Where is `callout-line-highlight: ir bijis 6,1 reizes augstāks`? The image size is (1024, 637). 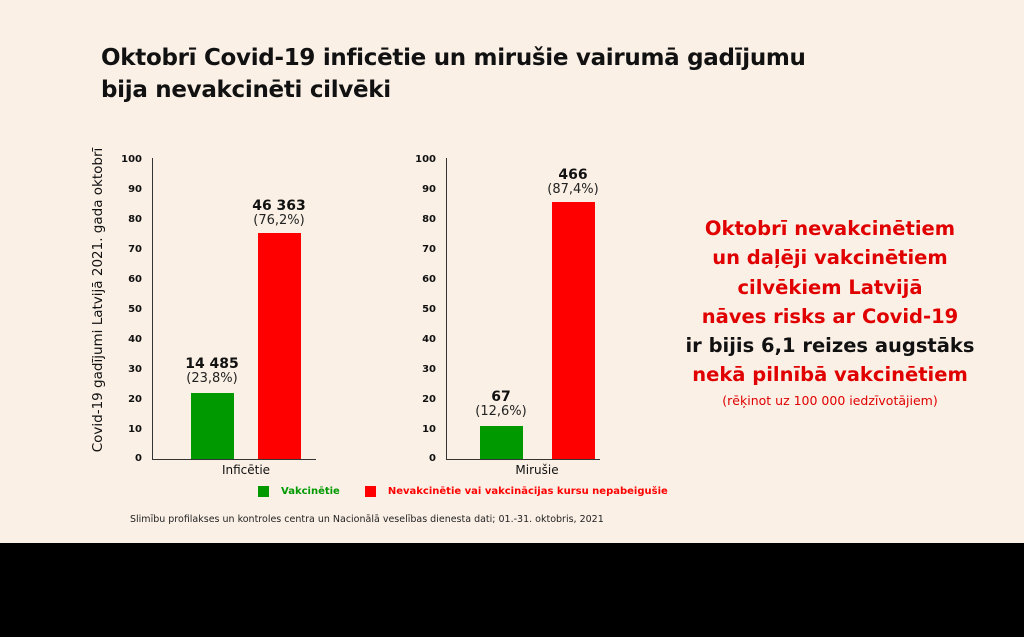 callout-line-highlight: ir bijis 6,1 reizes augstāks is located at coordinates (830, 346).